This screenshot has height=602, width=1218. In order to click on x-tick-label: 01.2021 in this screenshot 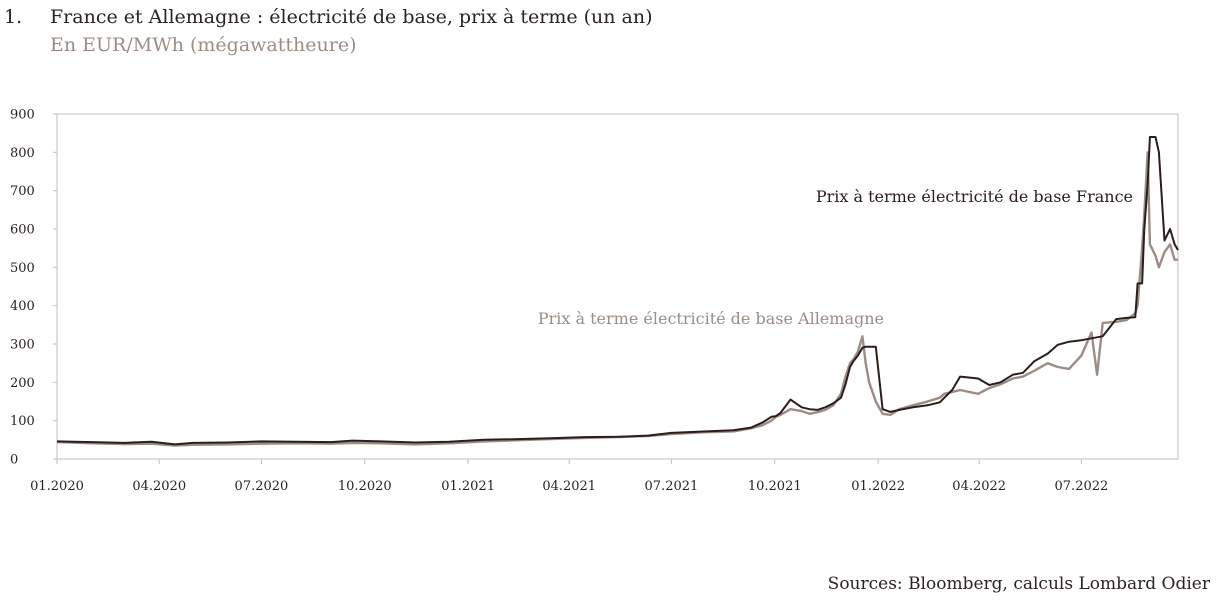, I will do `click(468, 486)`.